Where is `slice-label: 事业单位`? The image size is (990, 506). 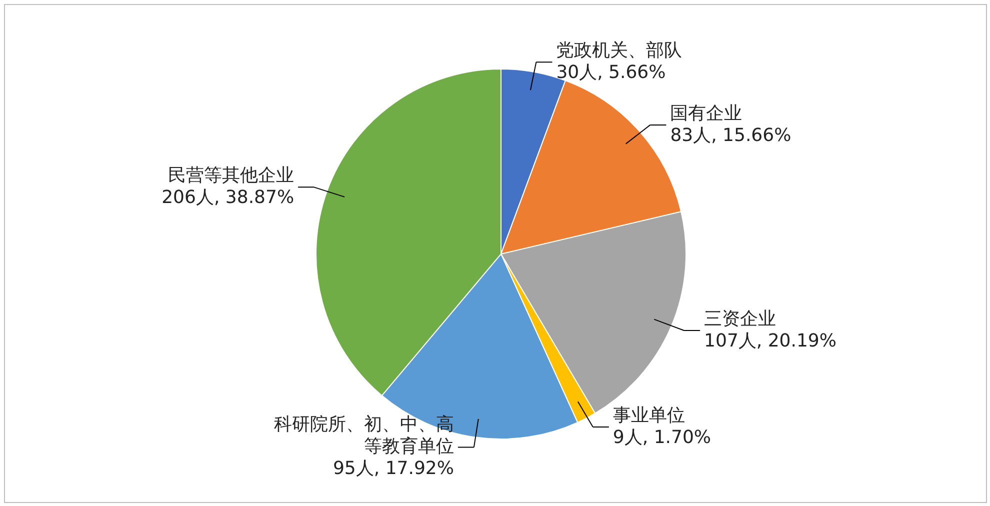
slice-label: 事业单位 is located at coordinates (648, 415).